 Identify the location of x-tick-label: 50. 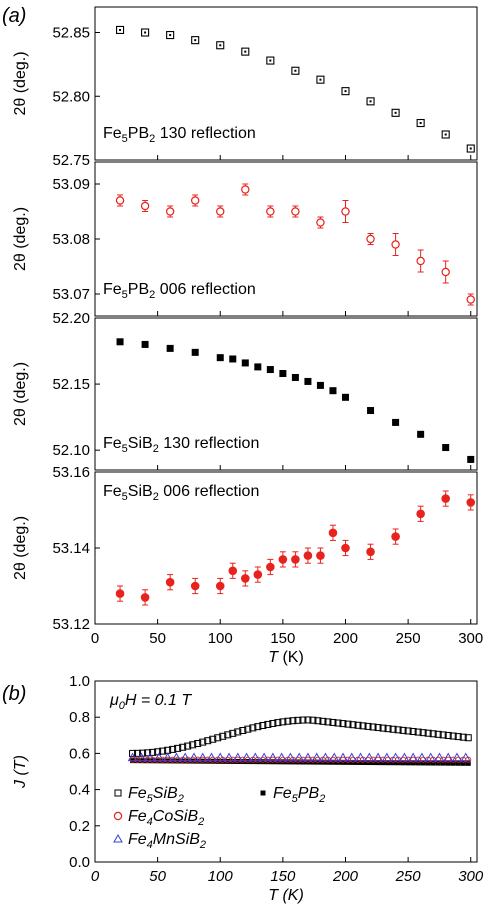
(157, 876).